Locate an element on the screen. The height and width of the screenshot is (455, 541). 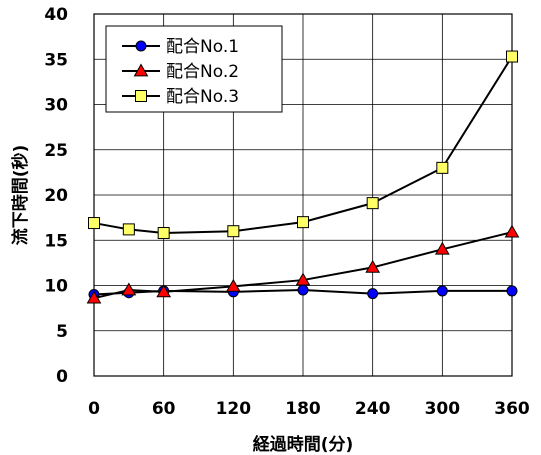
legend-label: 配合No.2 is located at coordinates (202, 72).